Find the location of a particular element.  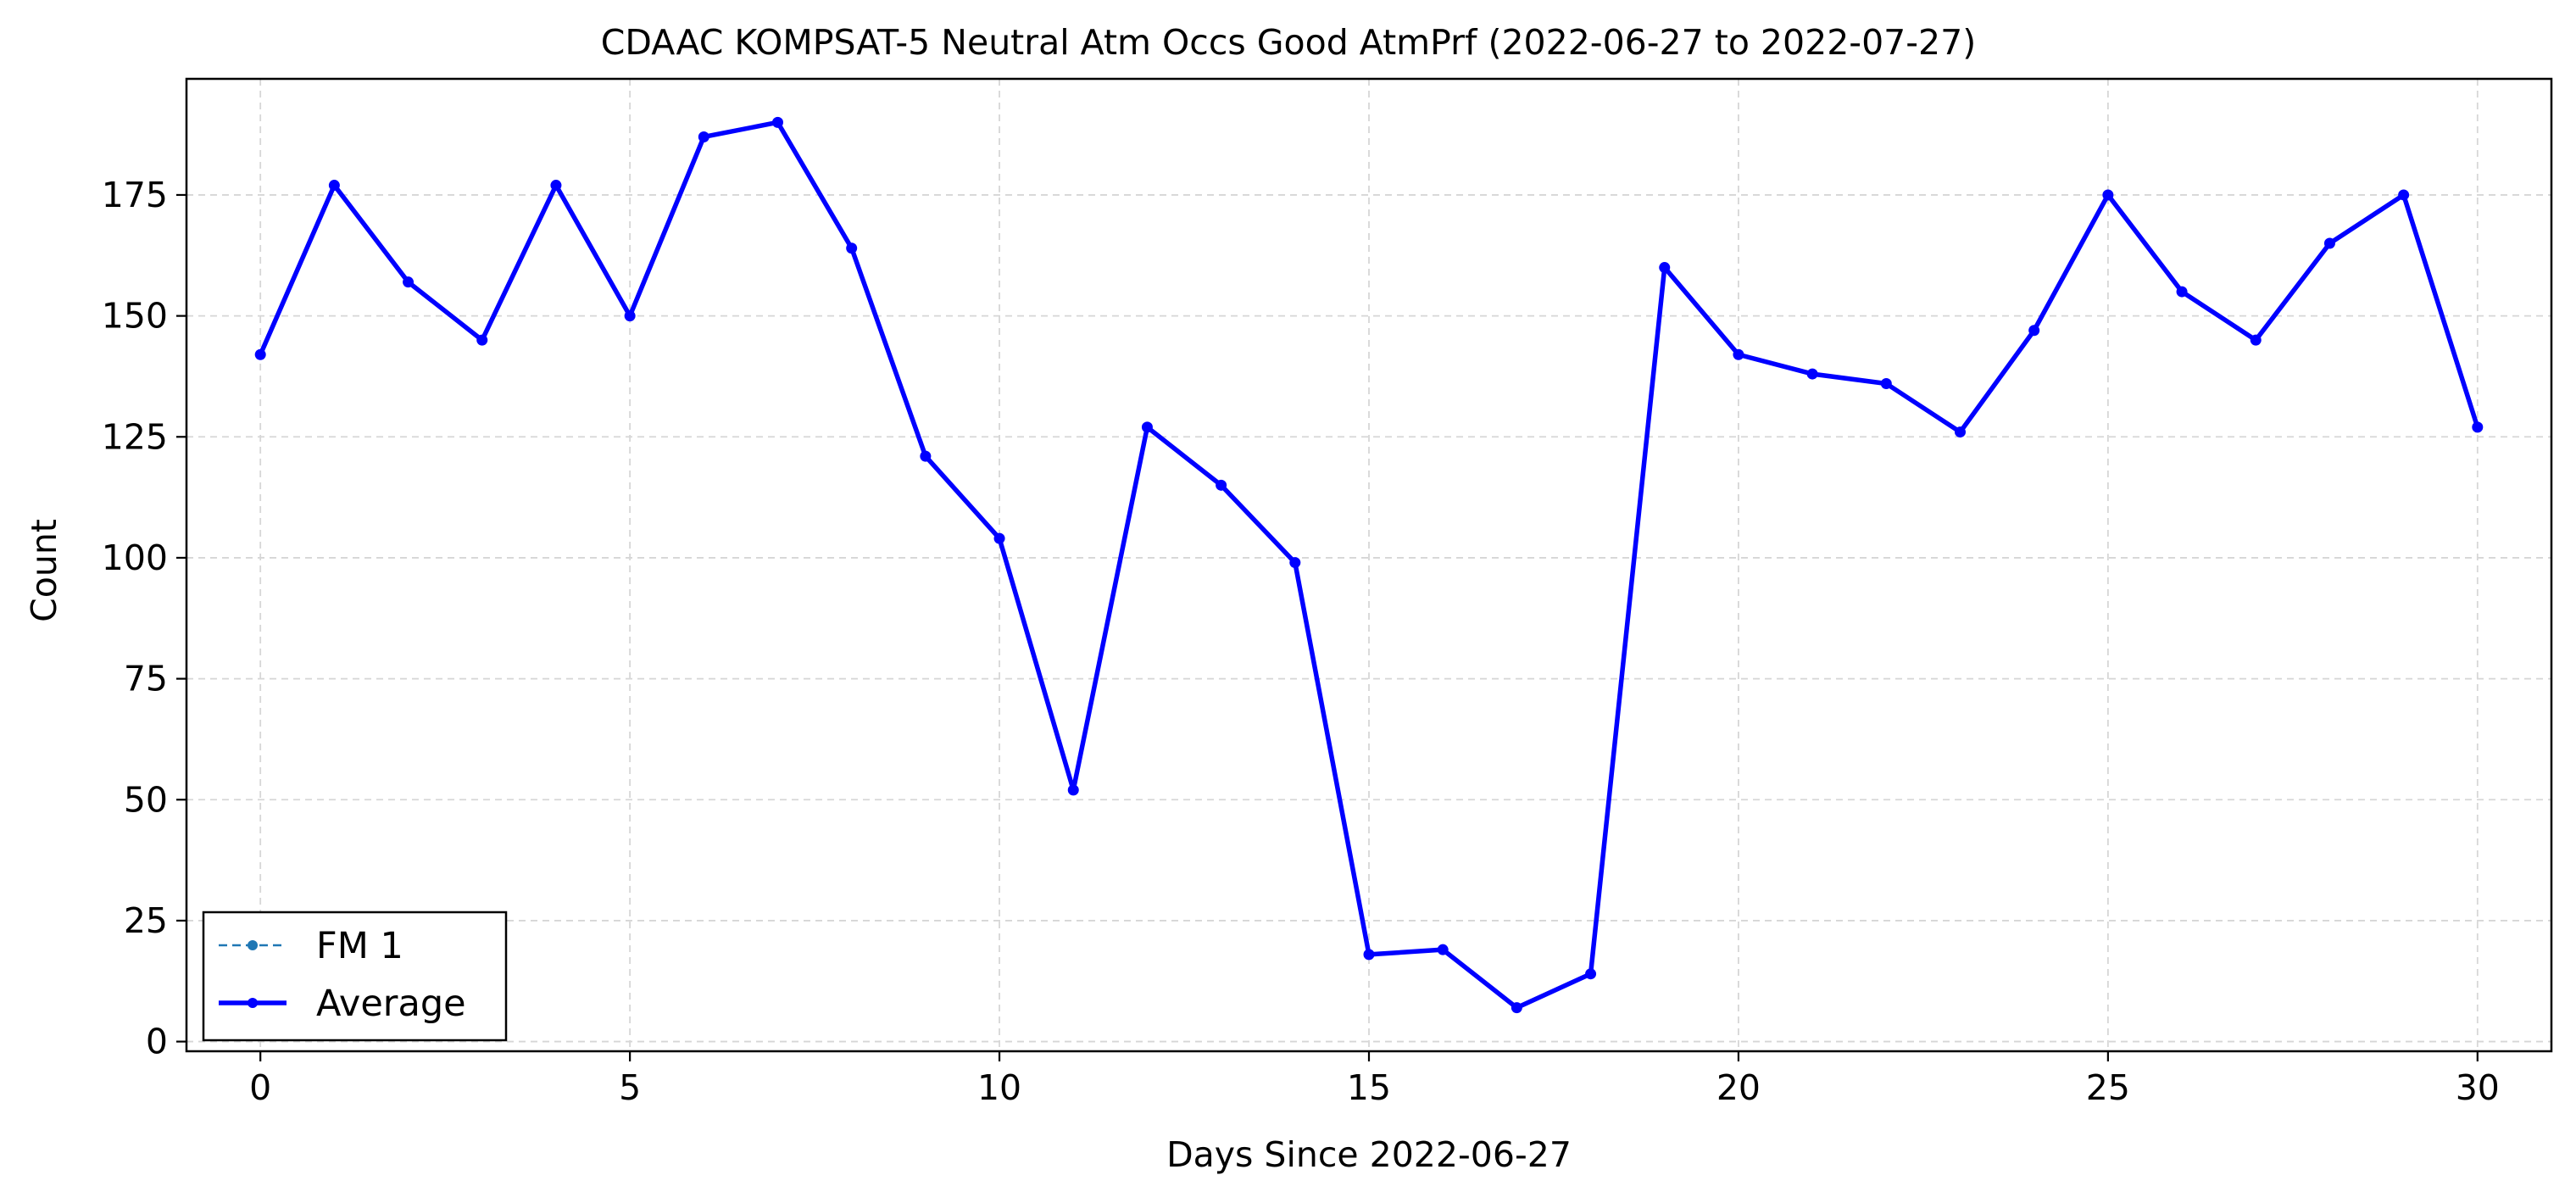

y-tick-label: 50 is located at coordinates (146, 799).